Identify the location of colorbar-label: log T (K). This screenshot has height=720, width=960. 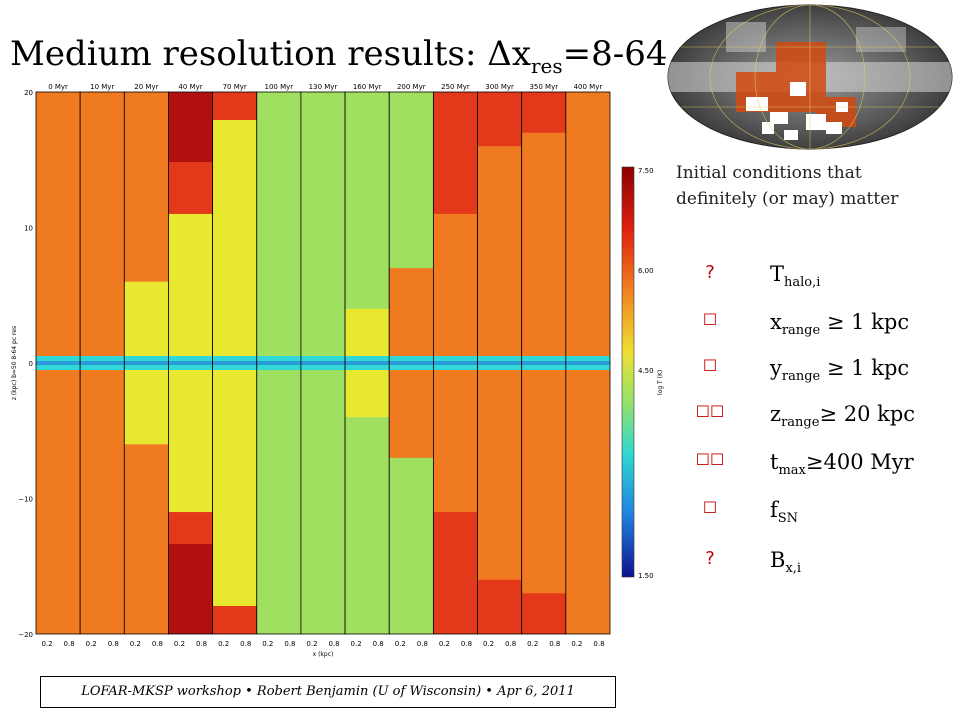
(660, 382).